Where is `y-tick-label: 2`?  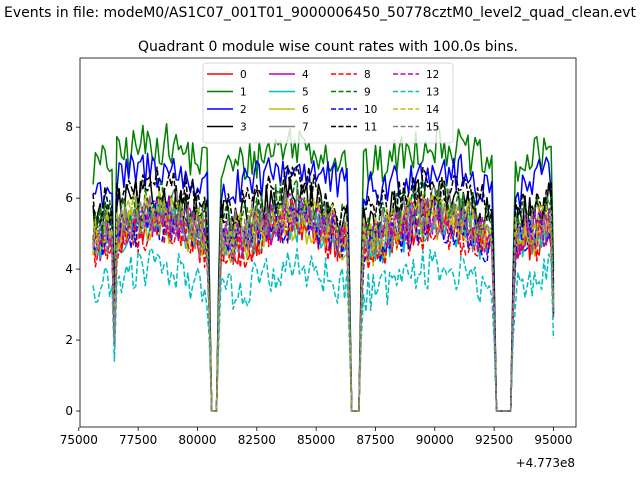
y-tick-label: 2 is located at coordinates (69, 340).